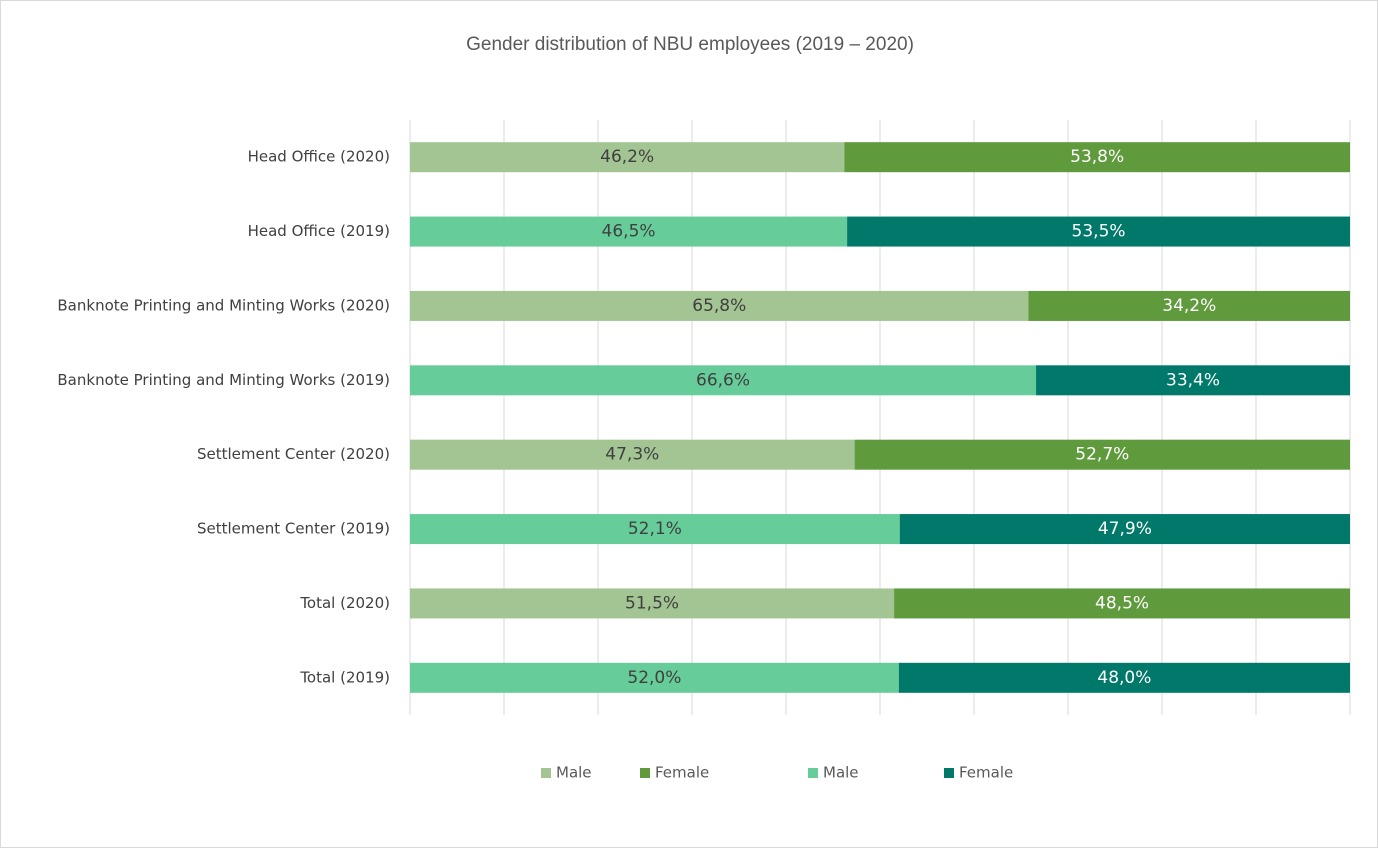  I want to click on data-label: 33,4%, so click(1193, 380).